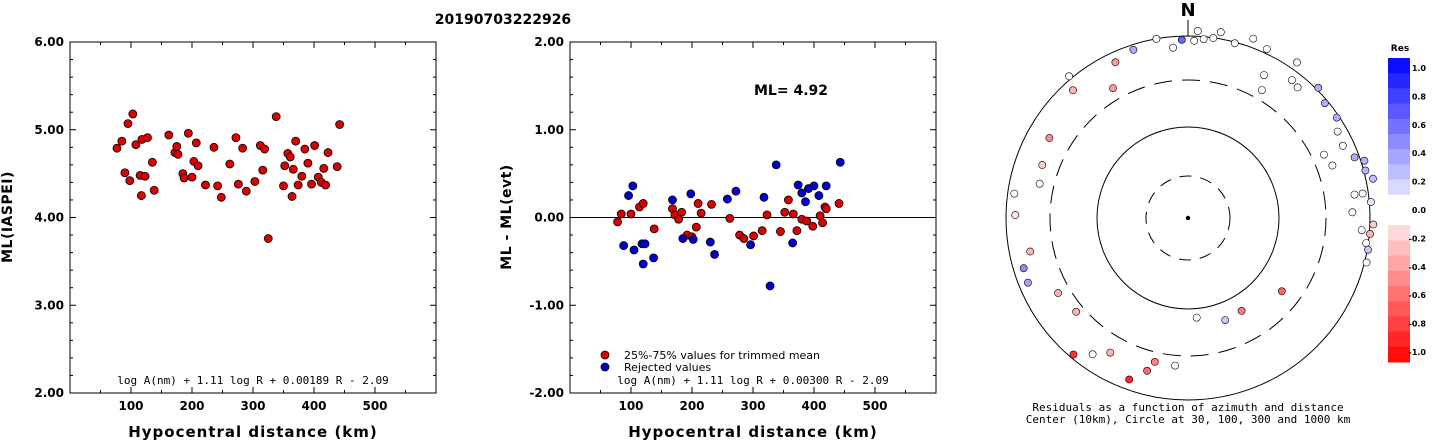 This screenshot has height=441, width=1437. I want to click on polar-center, so click(1188, 218).